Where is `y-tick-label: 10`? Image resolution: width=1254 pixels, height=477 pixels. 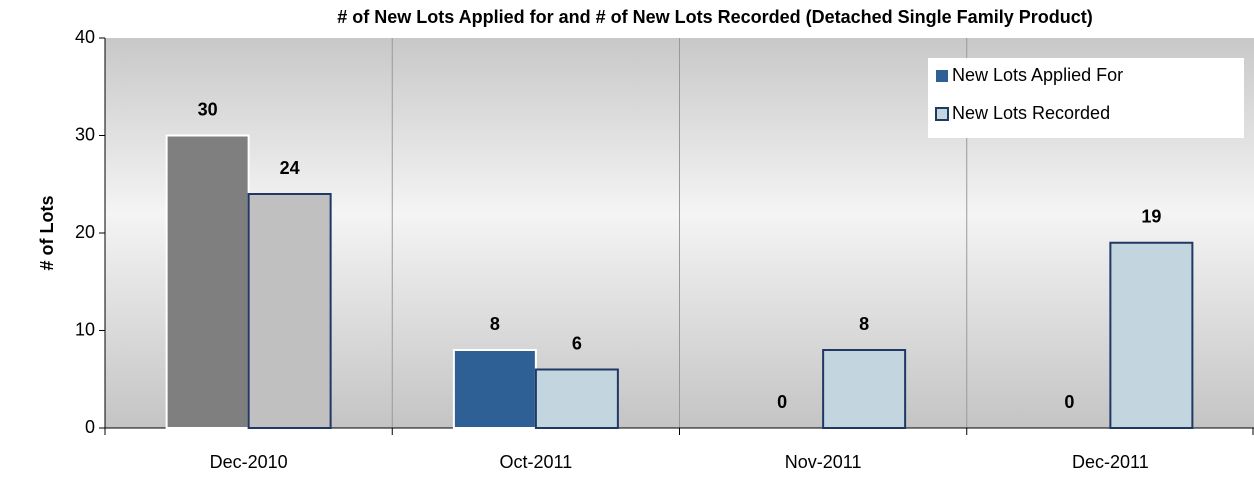
y-tick-label: 10 is located at coordinates (85, 329).